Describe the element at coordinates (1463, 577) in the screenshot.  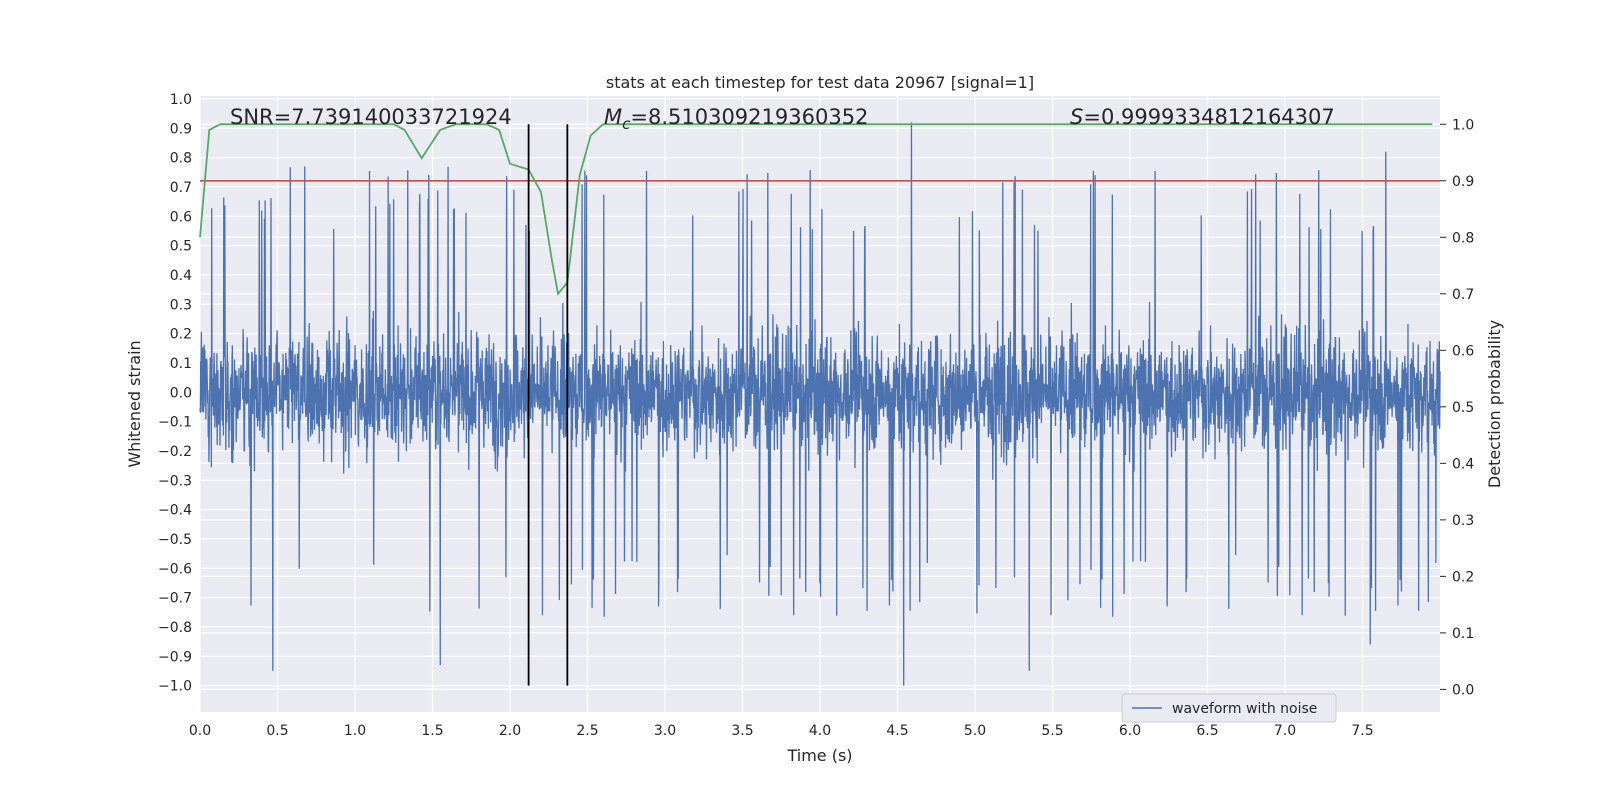
I see `y2-tick-label: 0.2` at that location.